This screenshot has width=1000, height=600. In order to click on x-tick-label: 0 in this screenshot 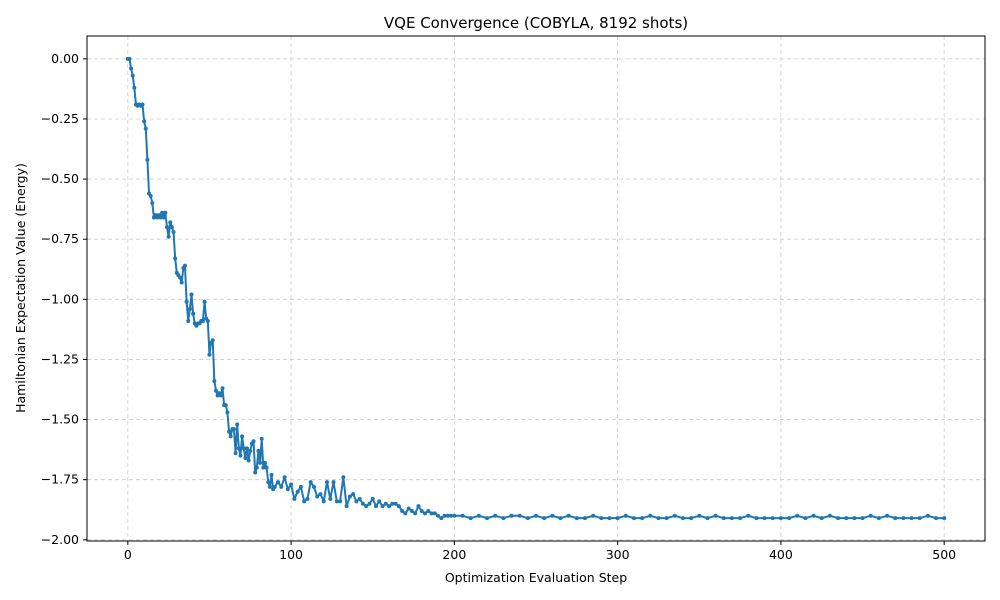, I will do `click(128, 554)`.